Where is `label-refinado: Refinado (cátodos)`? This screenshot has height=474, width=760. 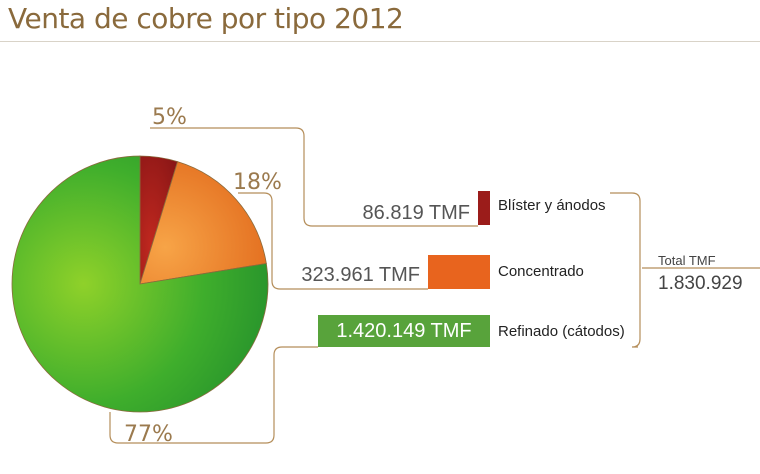 label-refinado: Refinado (cátodos) is located at coordinates (561, 331).